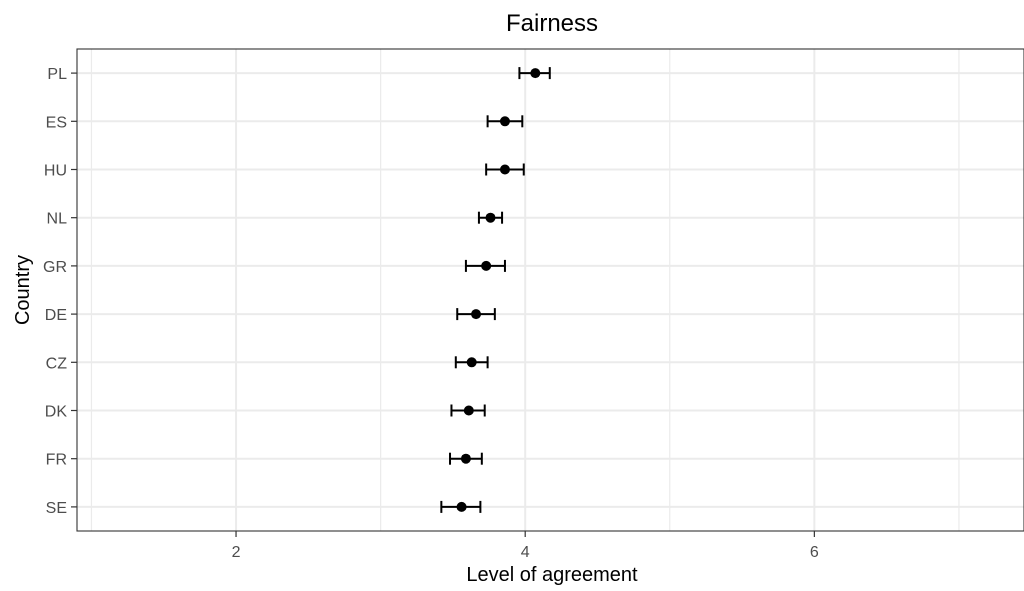 Image resolution: width=1024 pixels, height=591 pixels. I want to click on y-tick-label: NL, so click(57, 219).